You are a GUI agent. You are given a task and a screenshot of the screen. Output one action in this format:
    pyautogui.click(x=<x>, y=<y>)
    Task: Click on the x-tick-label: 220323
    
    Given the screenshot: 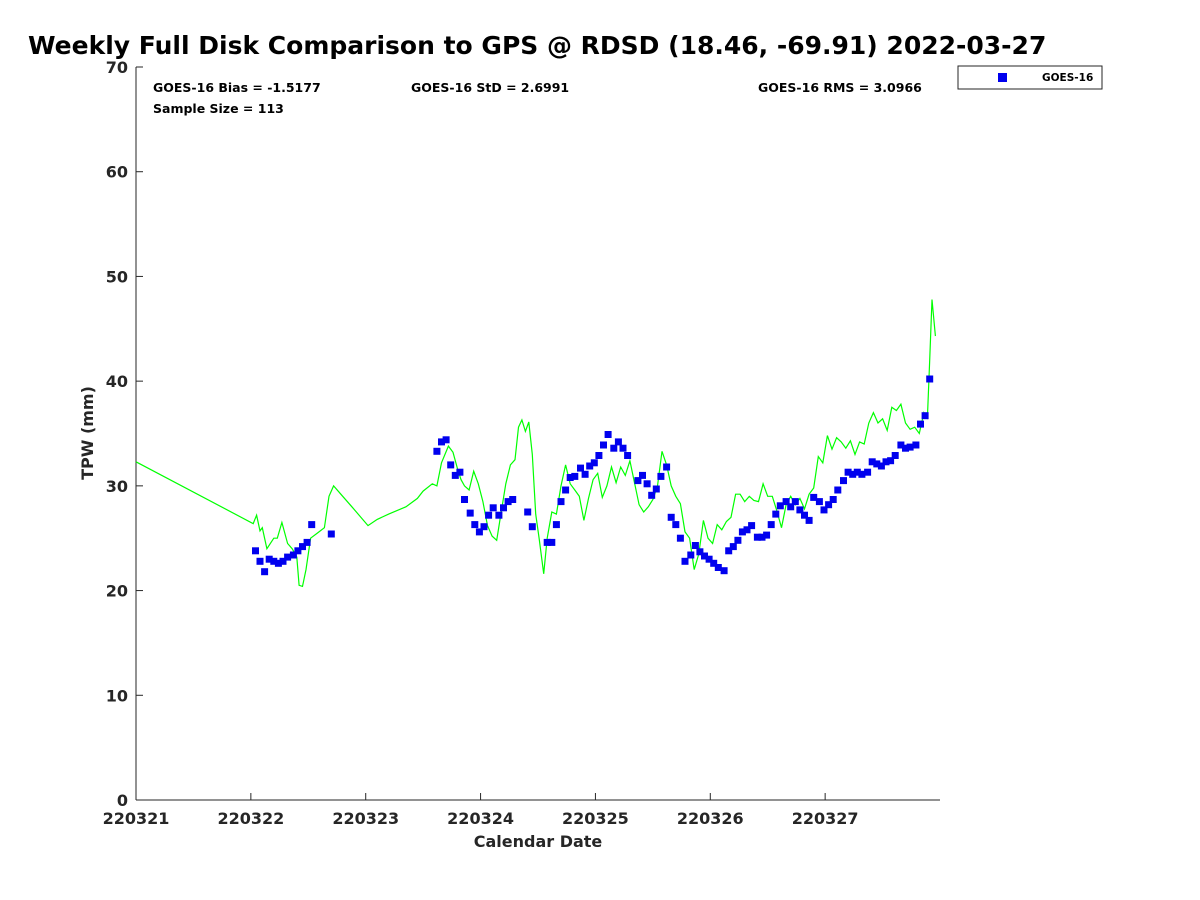 What is the action you would take?
    pyautogui.click(x=365, y=818)
    